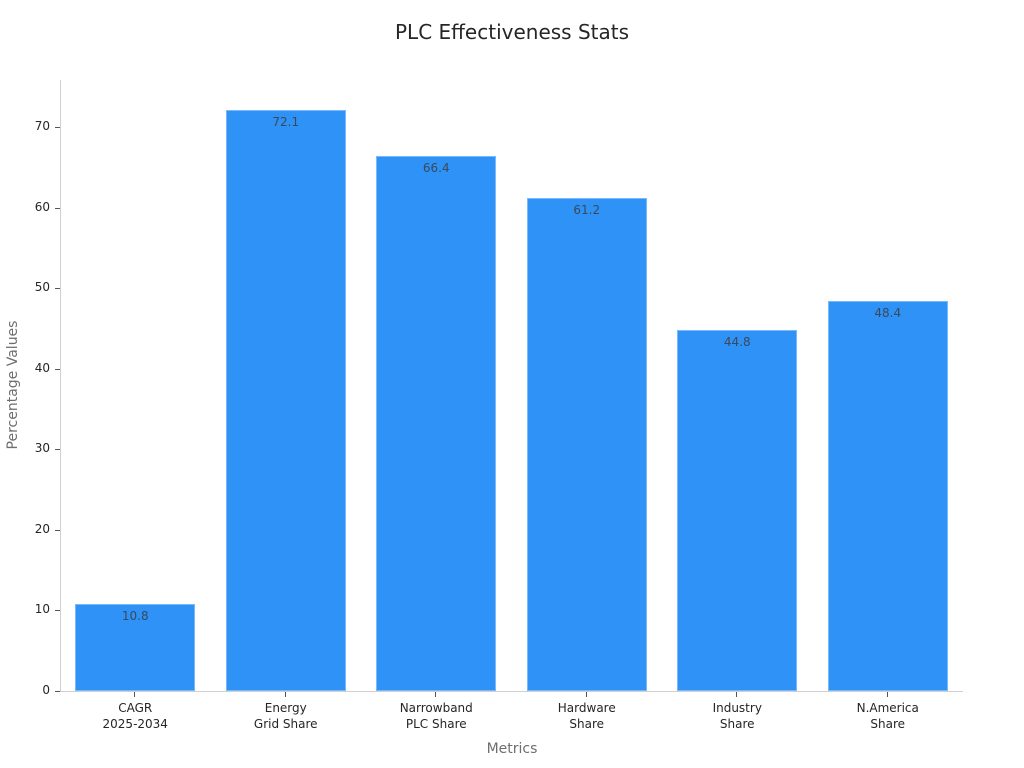  What do you see at coordinates (436, 423) in the screenshot?
I see `bar: 66.4` at bounding box center [436, 423].